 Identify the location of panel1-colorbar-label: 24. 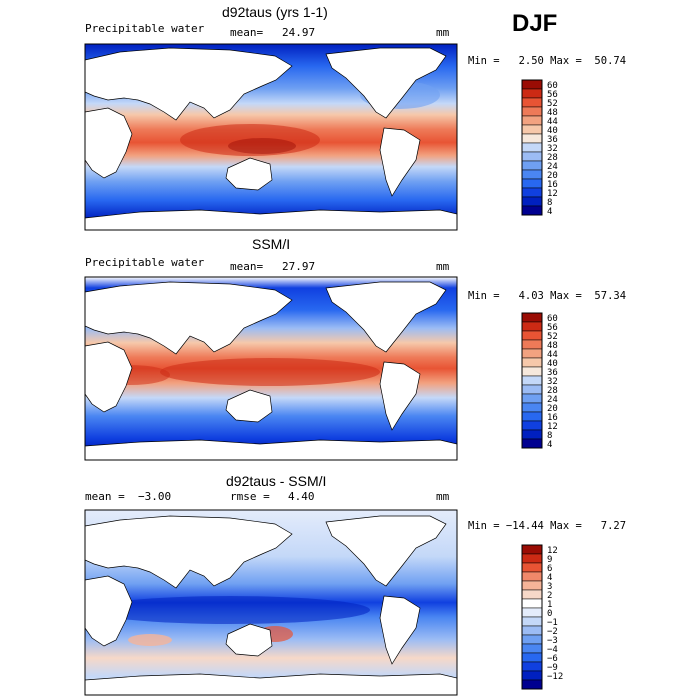
(552, 167).